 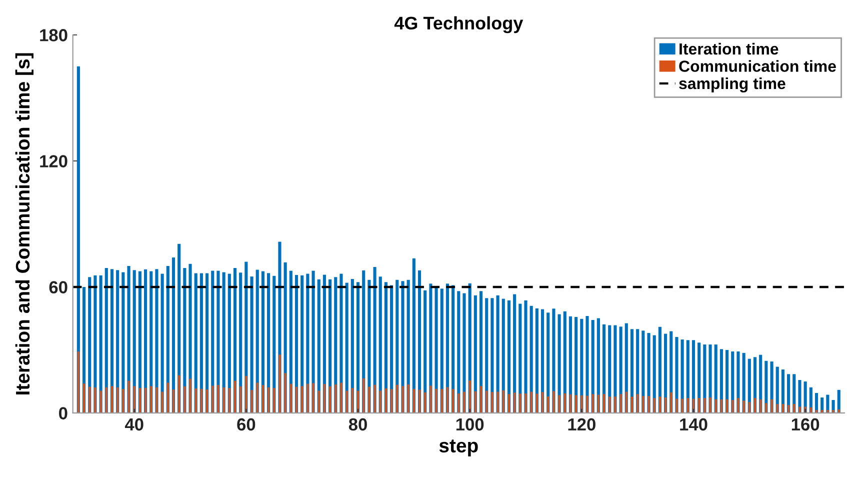 What do you see at coordinates (694, 424) in the screenshot?
I see `x-tick-label: 140` at bounding box center [694, 424].